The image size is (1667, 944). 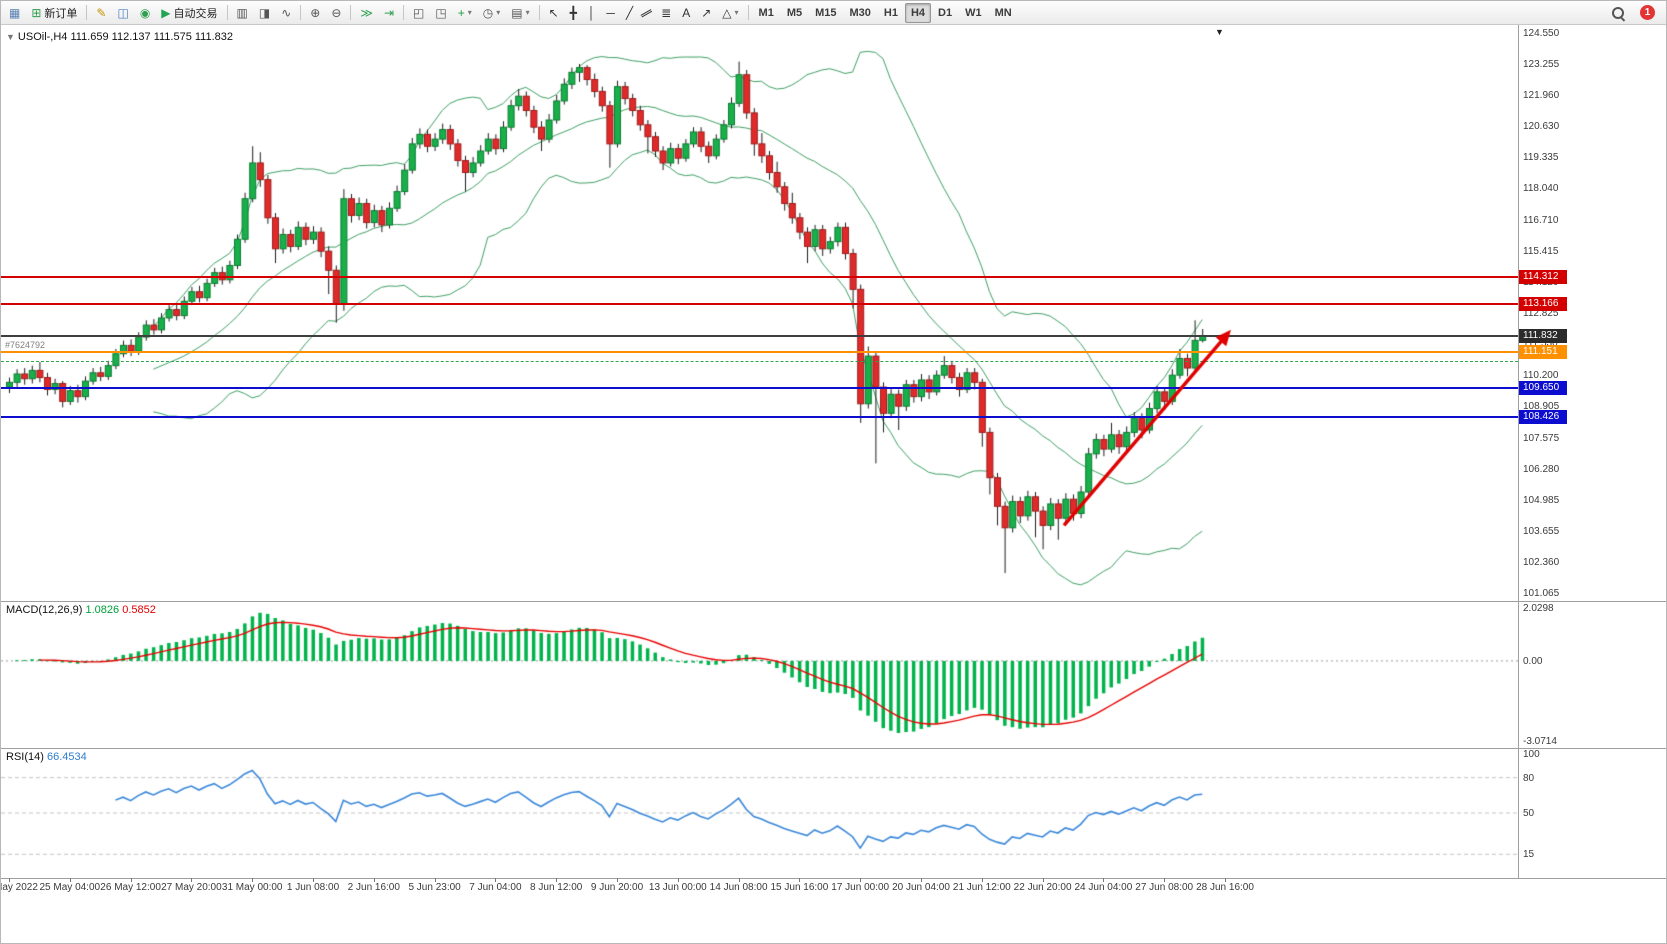 I want to click on notification-badge: 1, so click(x=1647, y=12).